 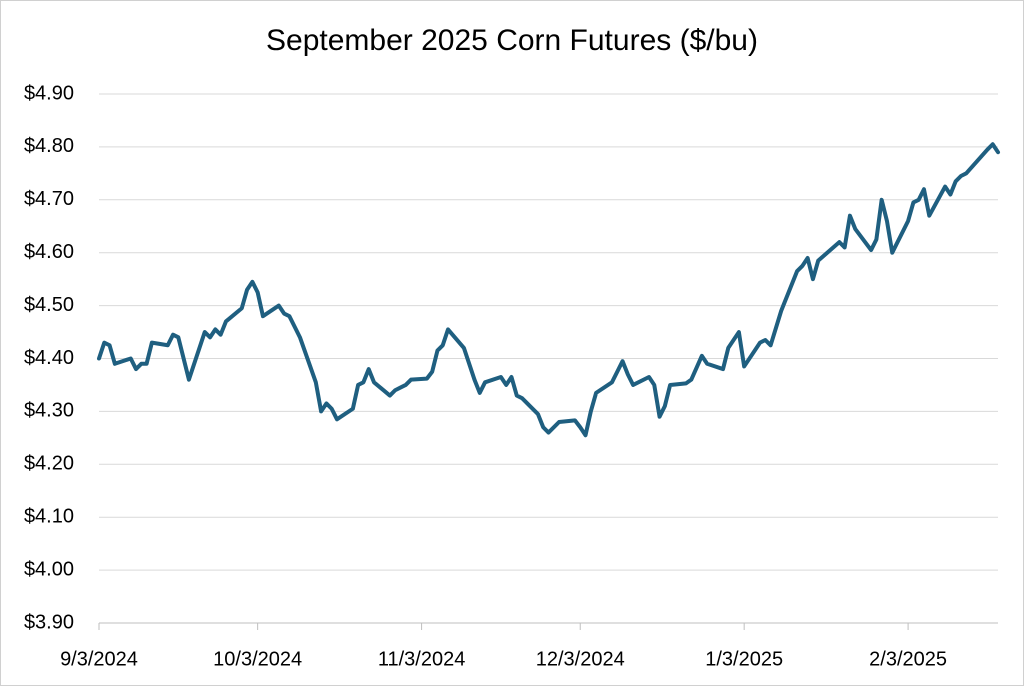 I want to click on y-tick-label: $4.30, so click(x=49, y=411).